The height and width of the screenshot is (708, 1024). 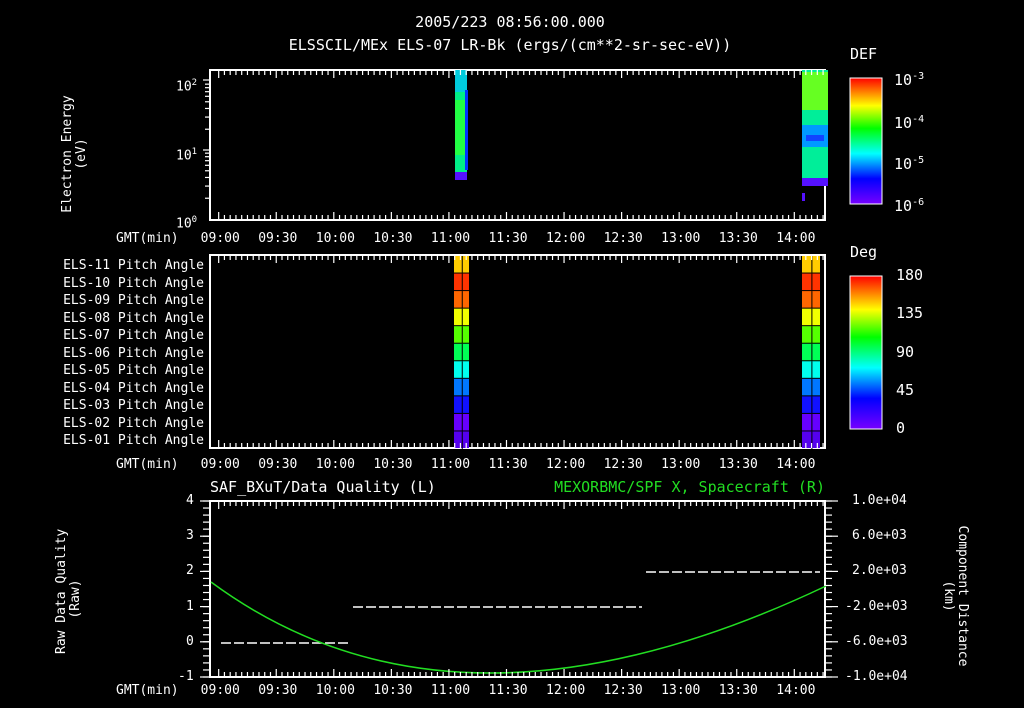 What do you see at coordinates (190, 571) in the screenshot?
I see `data-quality-ytick: 2` at bounding box center [190, 571].